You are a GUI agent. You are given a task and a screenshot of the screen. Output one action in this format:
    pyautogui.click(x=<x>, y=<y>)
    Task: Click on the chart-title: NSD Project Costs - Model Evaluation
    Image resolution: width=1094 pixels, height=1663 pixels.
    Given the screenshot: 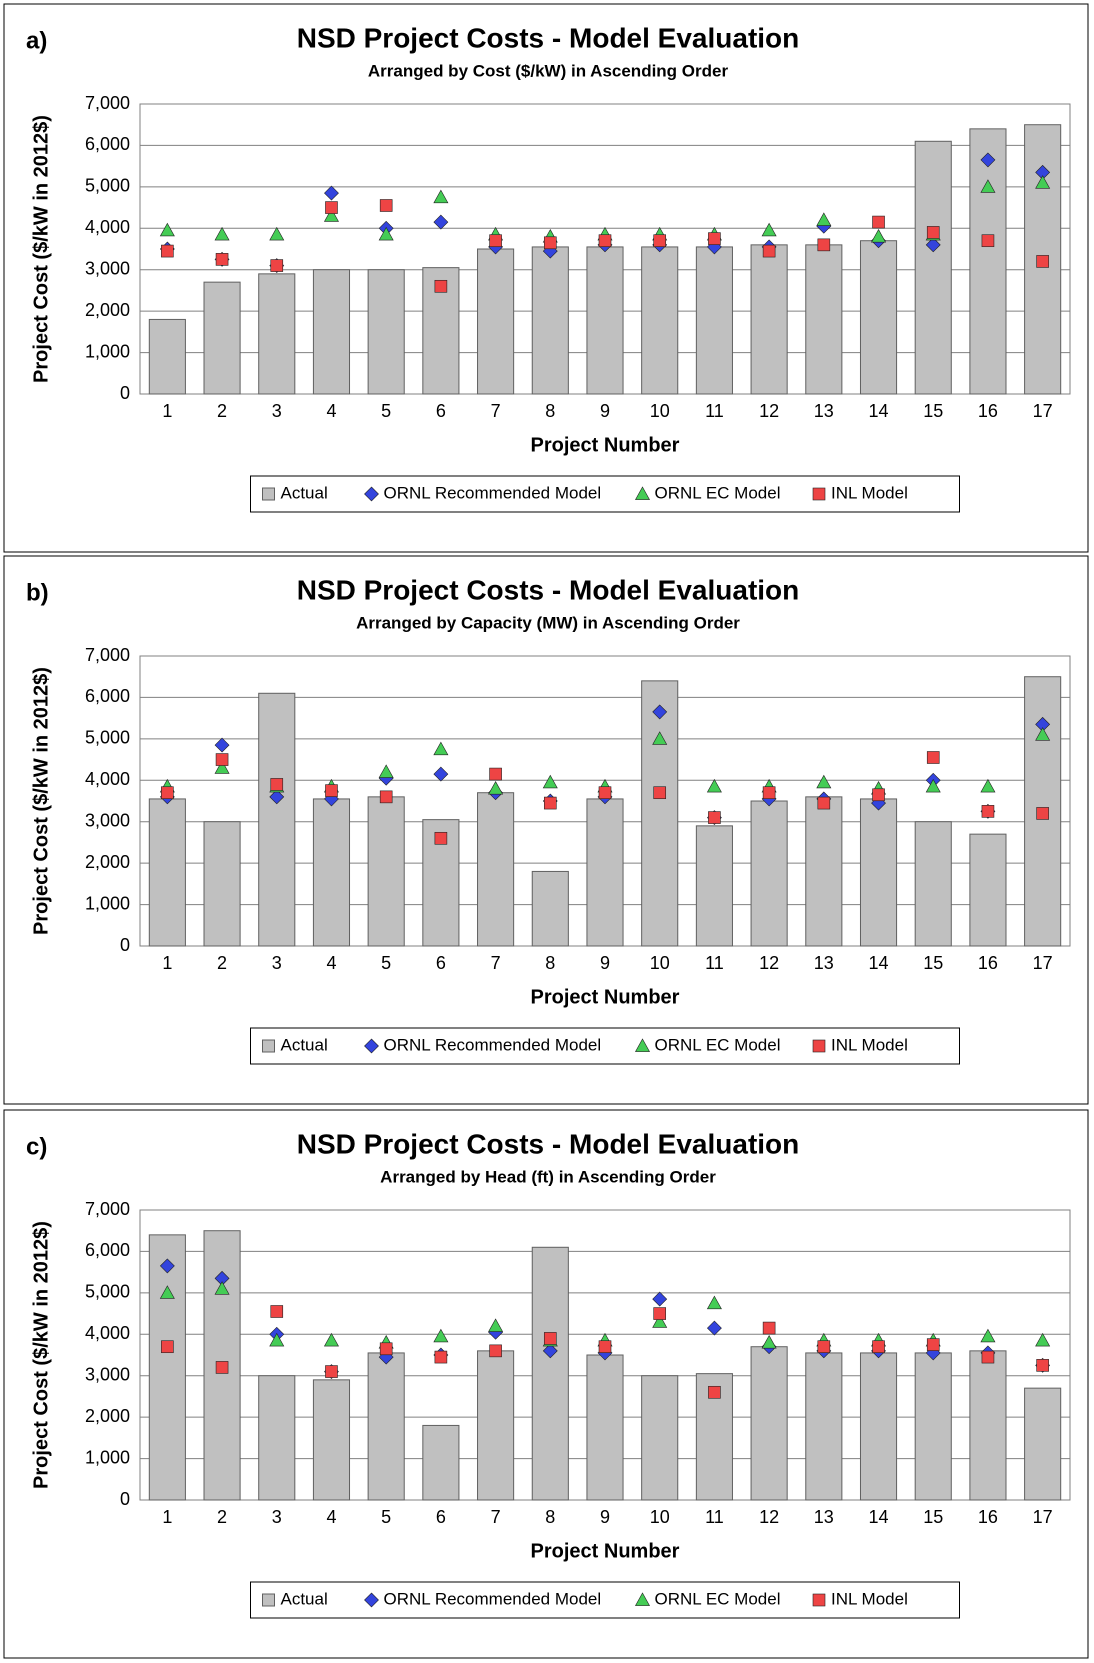 What is the action you would take?
    pyautogui.click(x=548, y=589)
    